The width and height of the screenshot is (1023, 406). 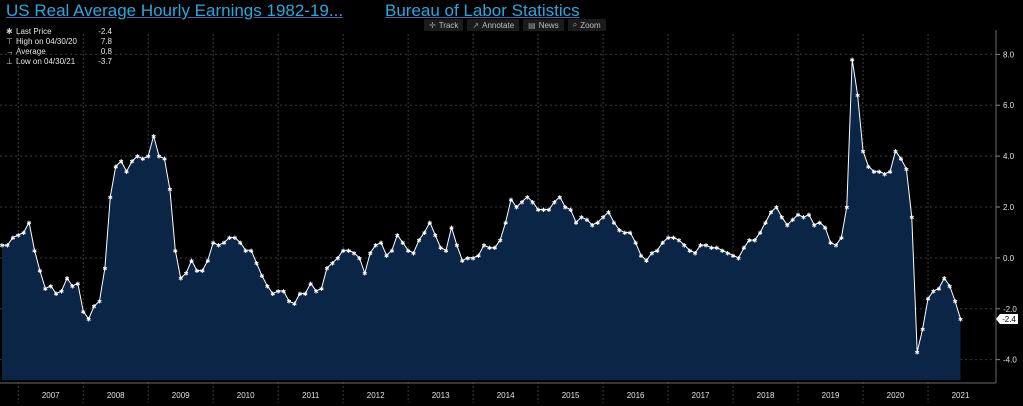 I want to click on legend-last-price: ✱ Last Price -2.4, so click(x=59, y=32).